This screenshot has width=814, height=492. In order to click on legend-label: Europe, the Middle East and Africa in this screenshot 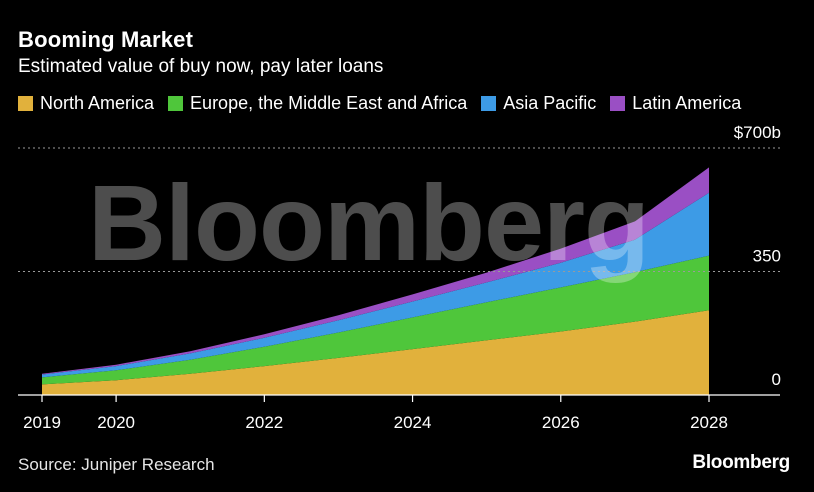, I will do `click(329, 103)`.